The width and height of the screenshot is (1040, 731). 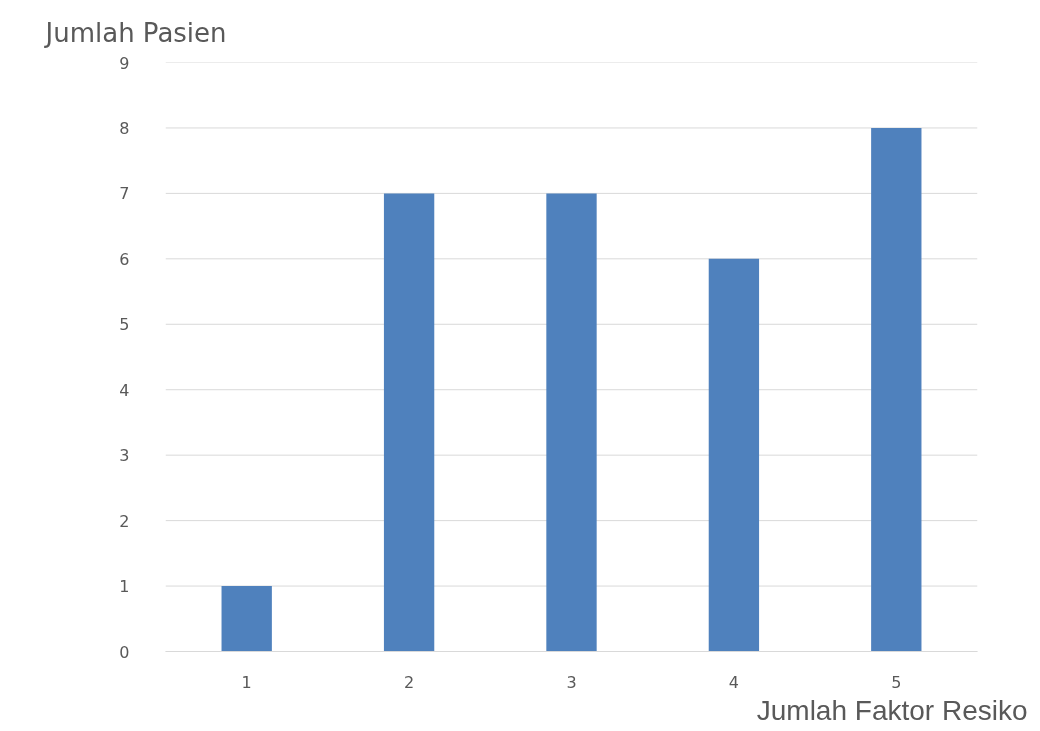 I want to click on x-tick-label: 2, so click(x=409, y=682).